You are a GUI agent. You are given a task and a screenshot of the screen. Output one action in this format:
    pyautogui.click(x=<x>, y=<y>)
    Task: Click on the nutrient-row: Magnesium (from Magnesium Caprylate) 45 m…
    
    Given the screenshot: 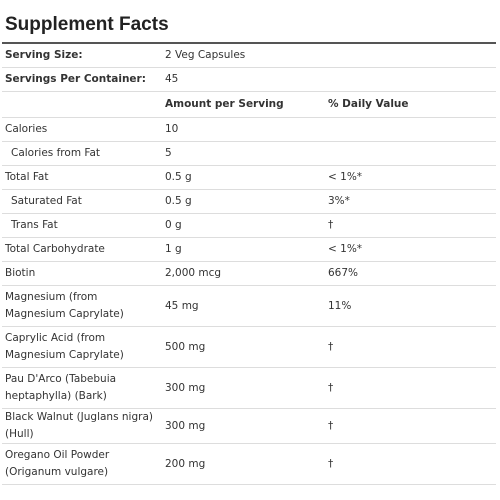 What is the action you would take?
    pyautogui.click(x=249, y=306)
    